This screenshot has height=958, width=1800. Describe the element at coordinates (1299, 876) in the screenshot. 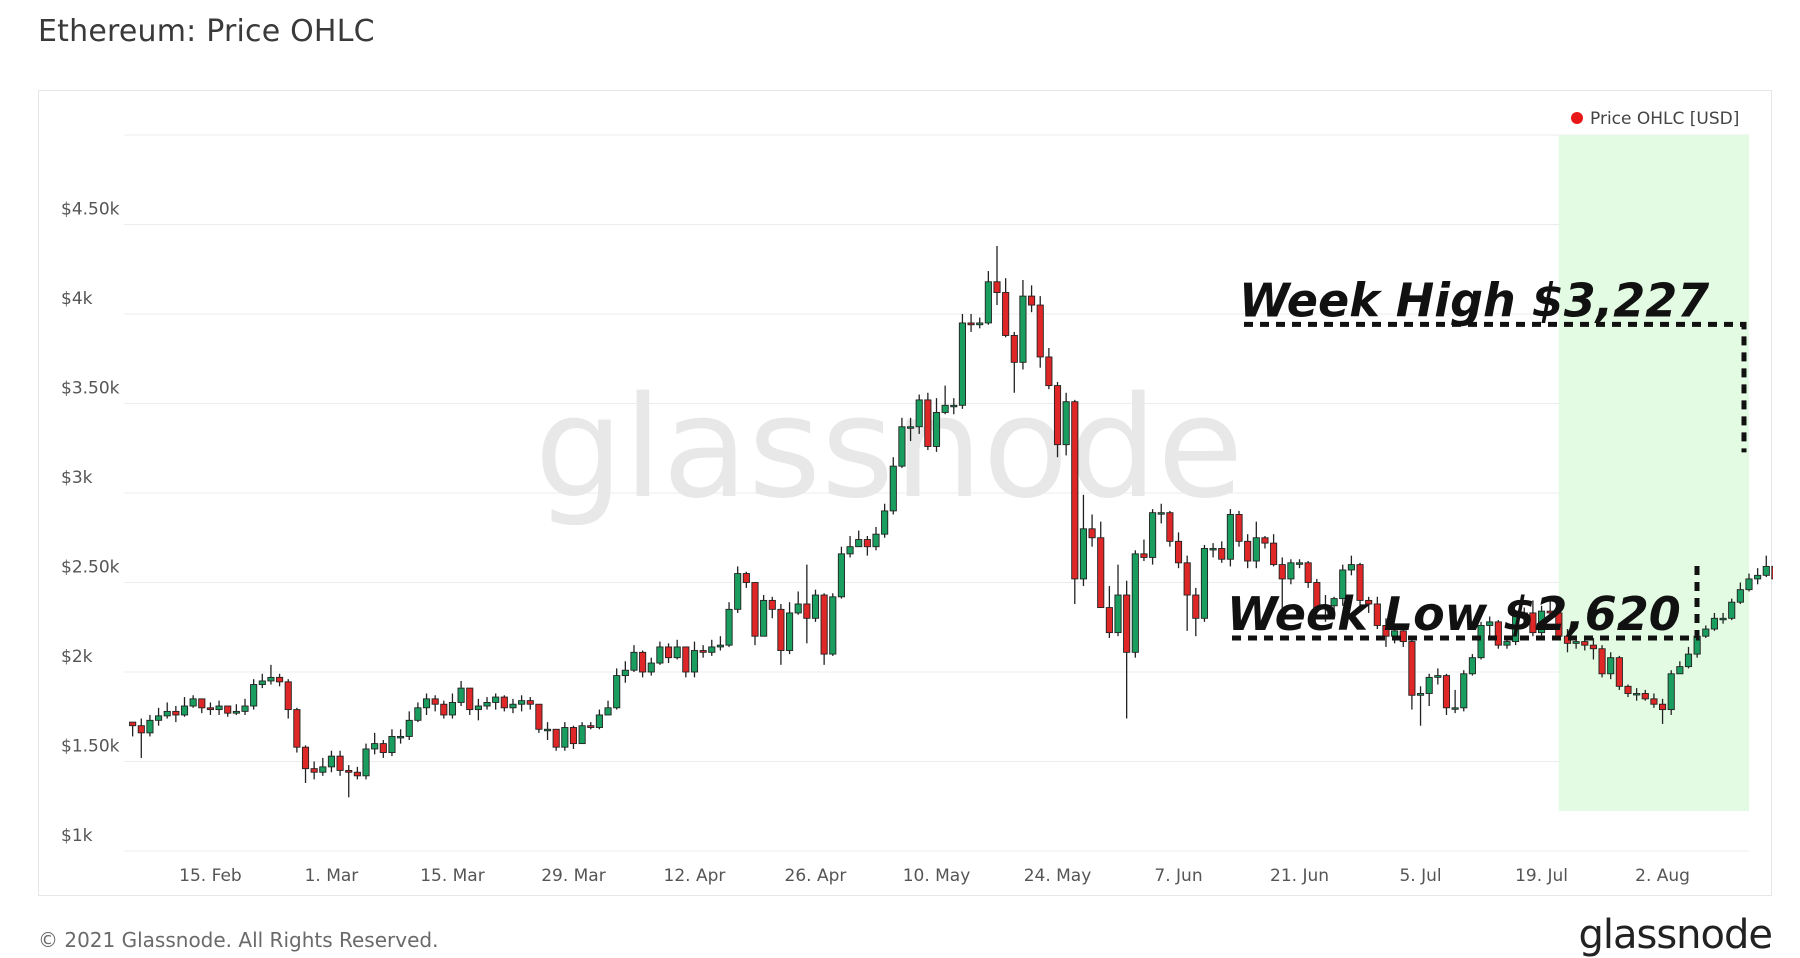

I see `x-tick-label: 21. Jun` at that location.